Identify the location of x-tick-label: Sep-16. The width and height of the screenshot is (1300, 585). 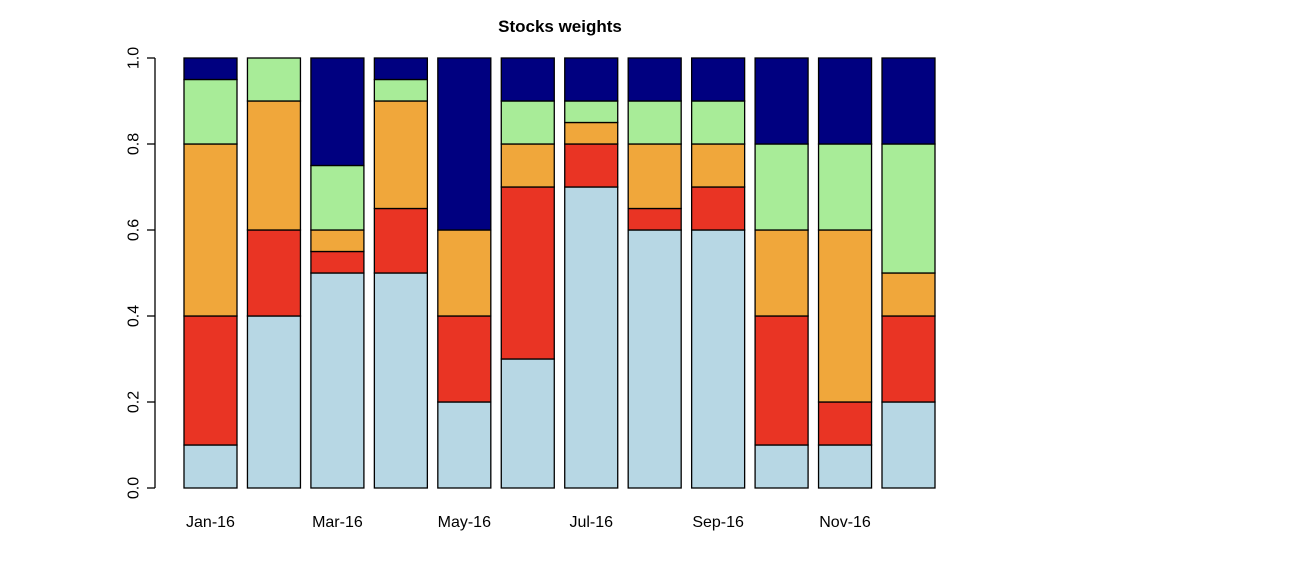
(718, 522).